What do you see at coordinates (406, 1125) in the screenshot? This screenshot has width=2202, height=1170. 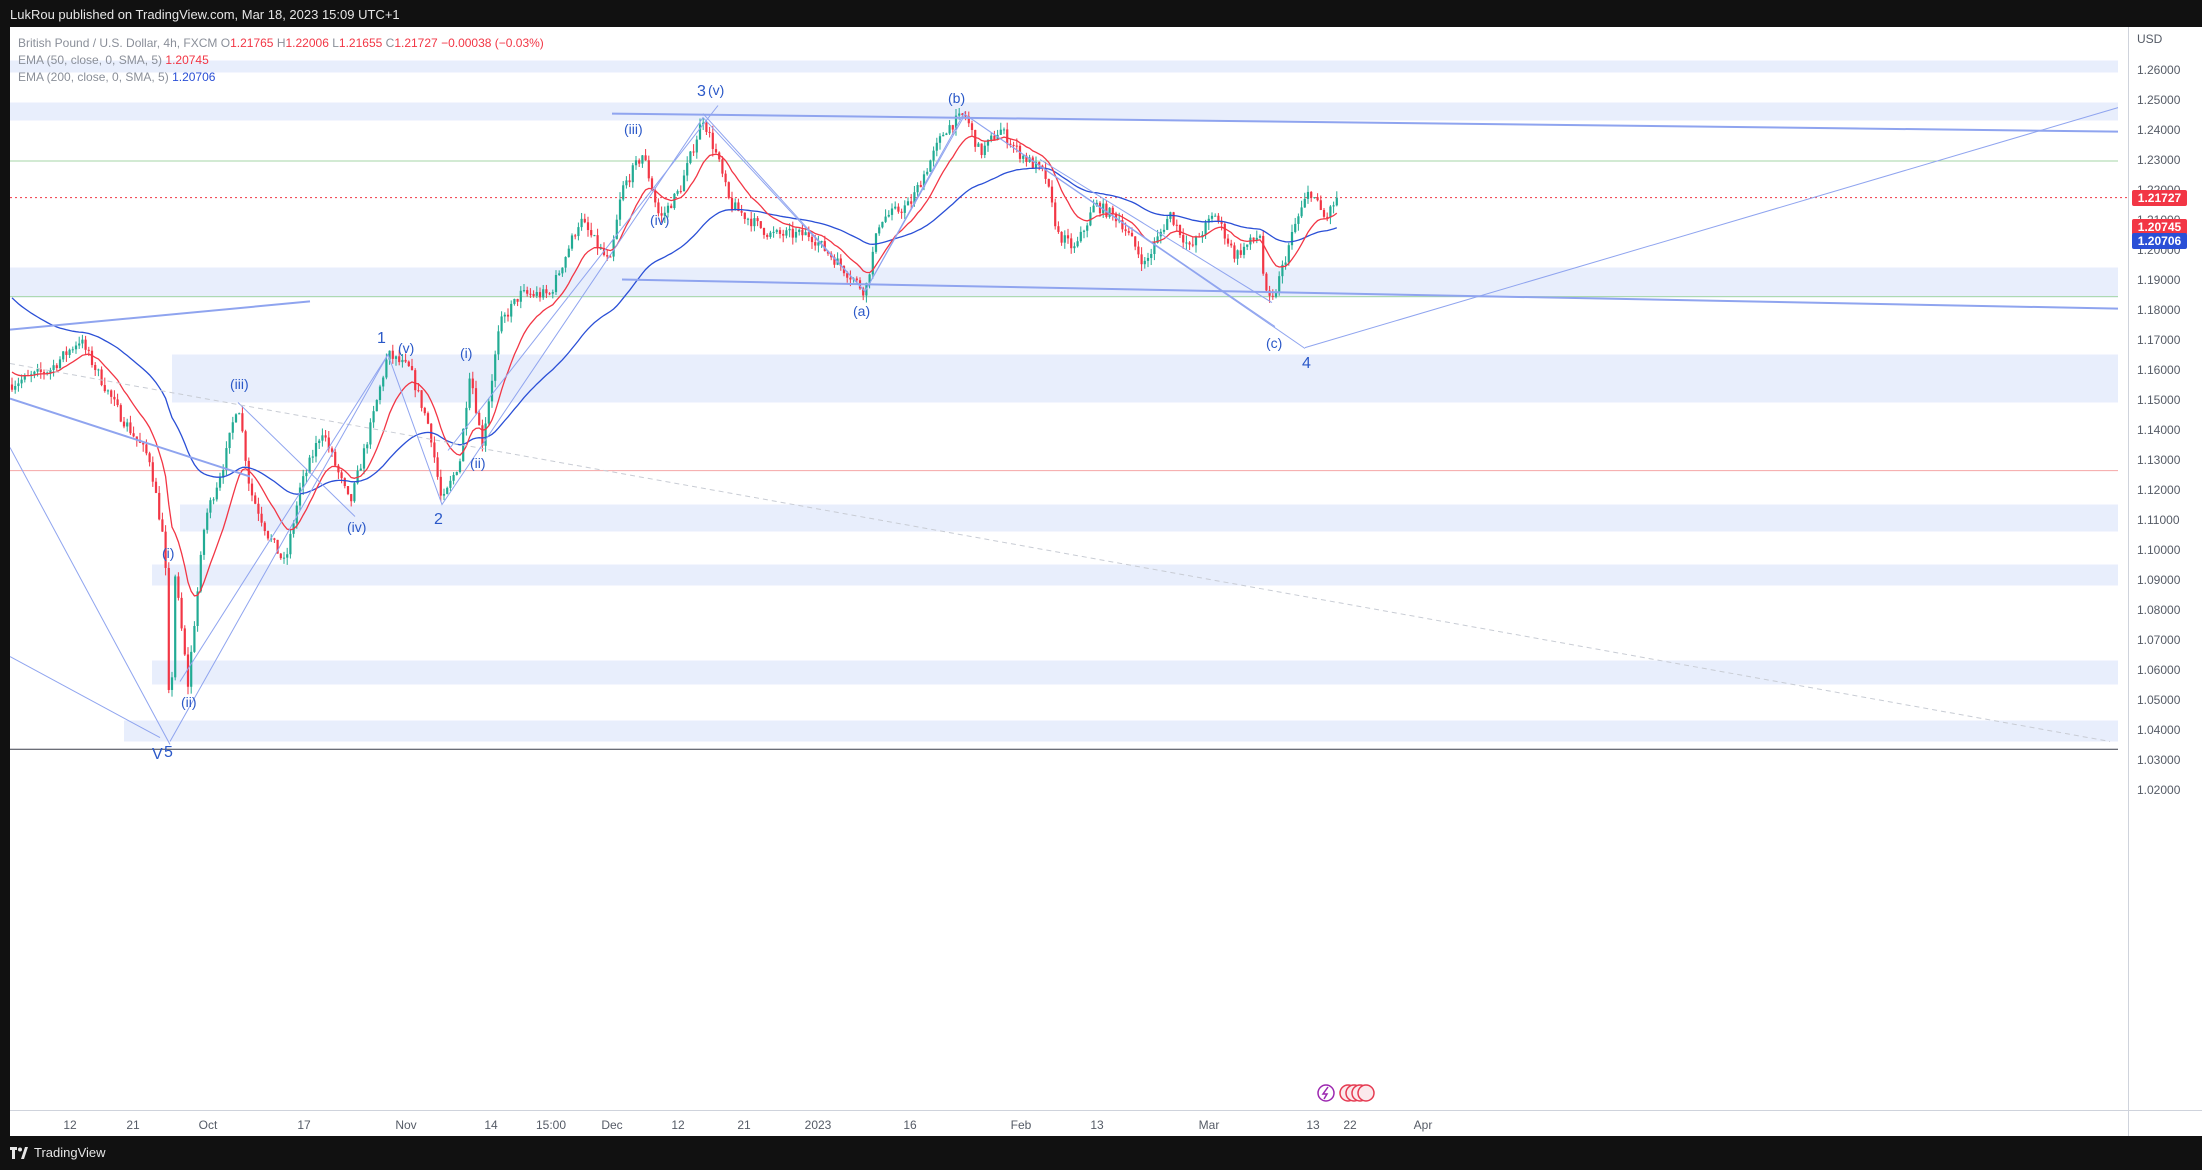 I see `time-axis-label: Nov` at bounding box center [406, 1125].